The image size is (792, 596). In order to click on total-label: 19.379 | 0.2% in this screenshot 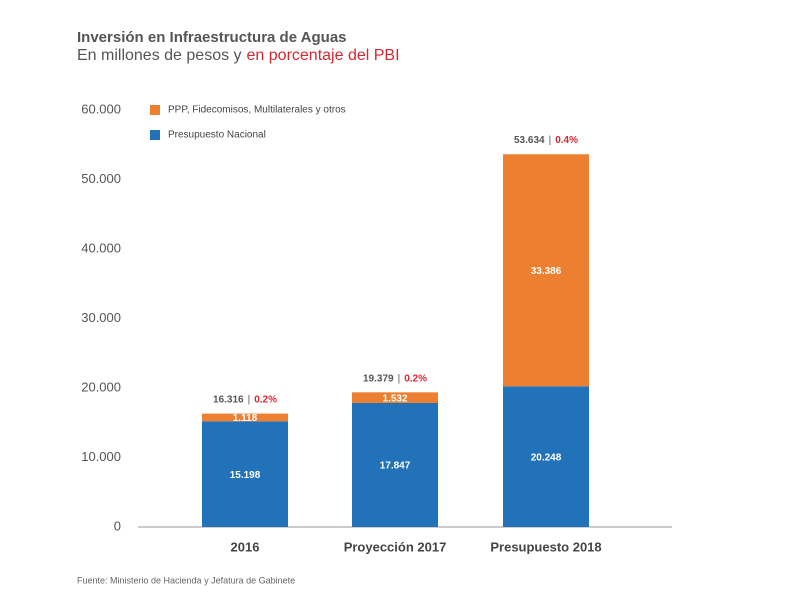, I will do `click(395, 378)`.